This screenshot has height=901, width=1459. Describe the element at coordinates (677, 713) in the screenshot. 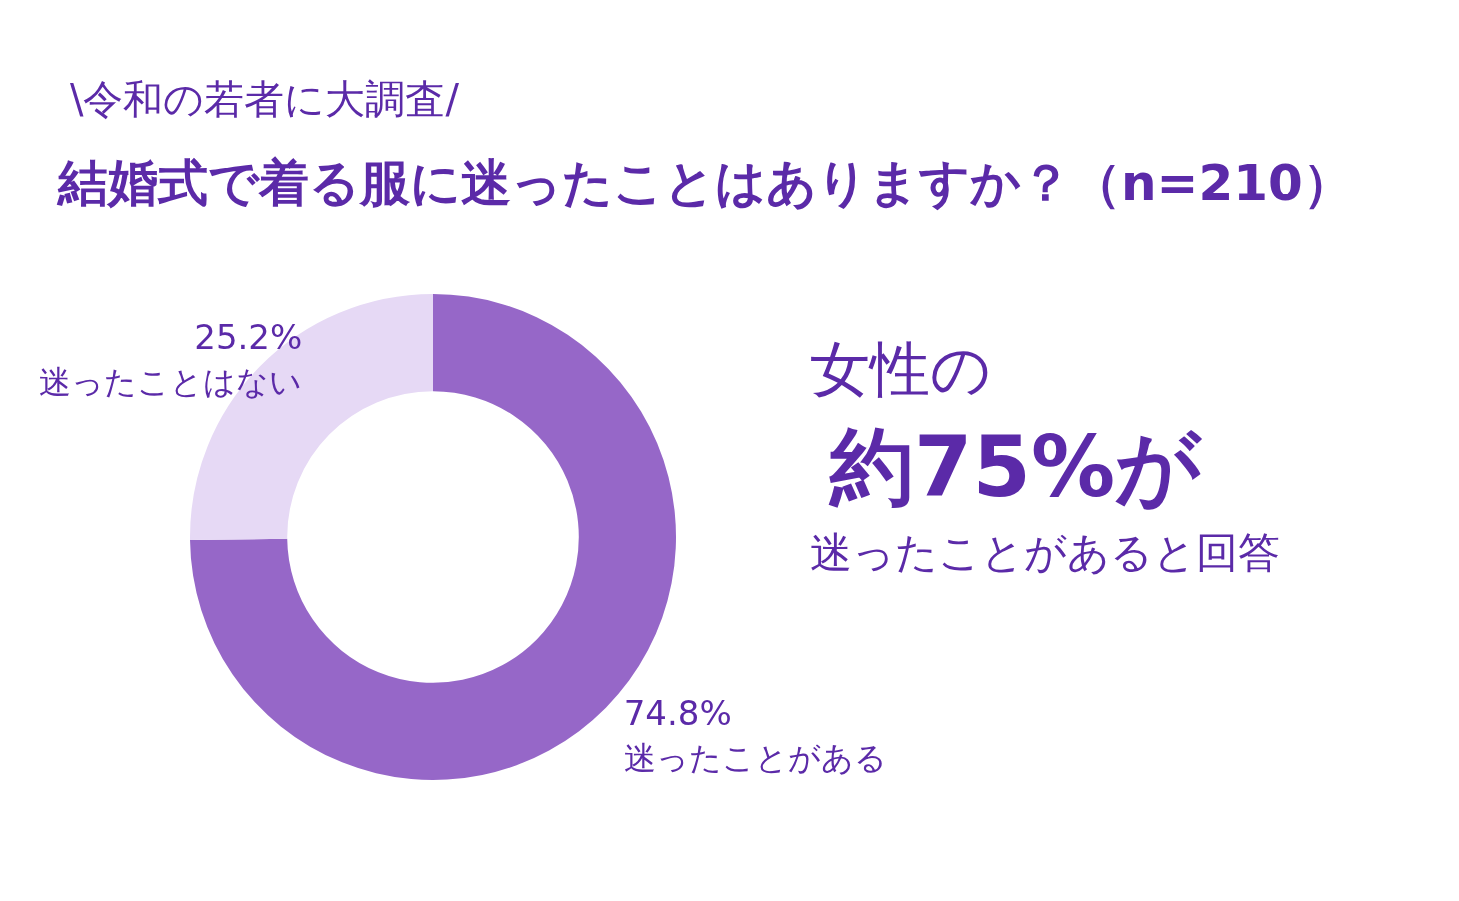

I see `data-label: 74.8%` at that location.